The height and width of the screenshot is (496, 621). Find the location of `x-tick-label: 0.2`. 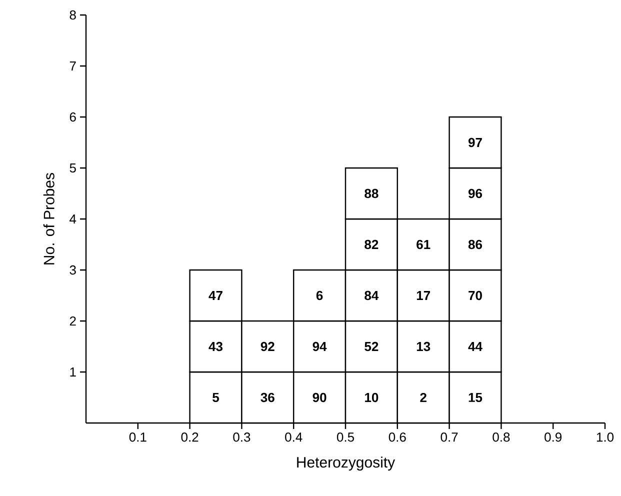

x-tick-label: 0.2 is located at coordinates (189, 437).